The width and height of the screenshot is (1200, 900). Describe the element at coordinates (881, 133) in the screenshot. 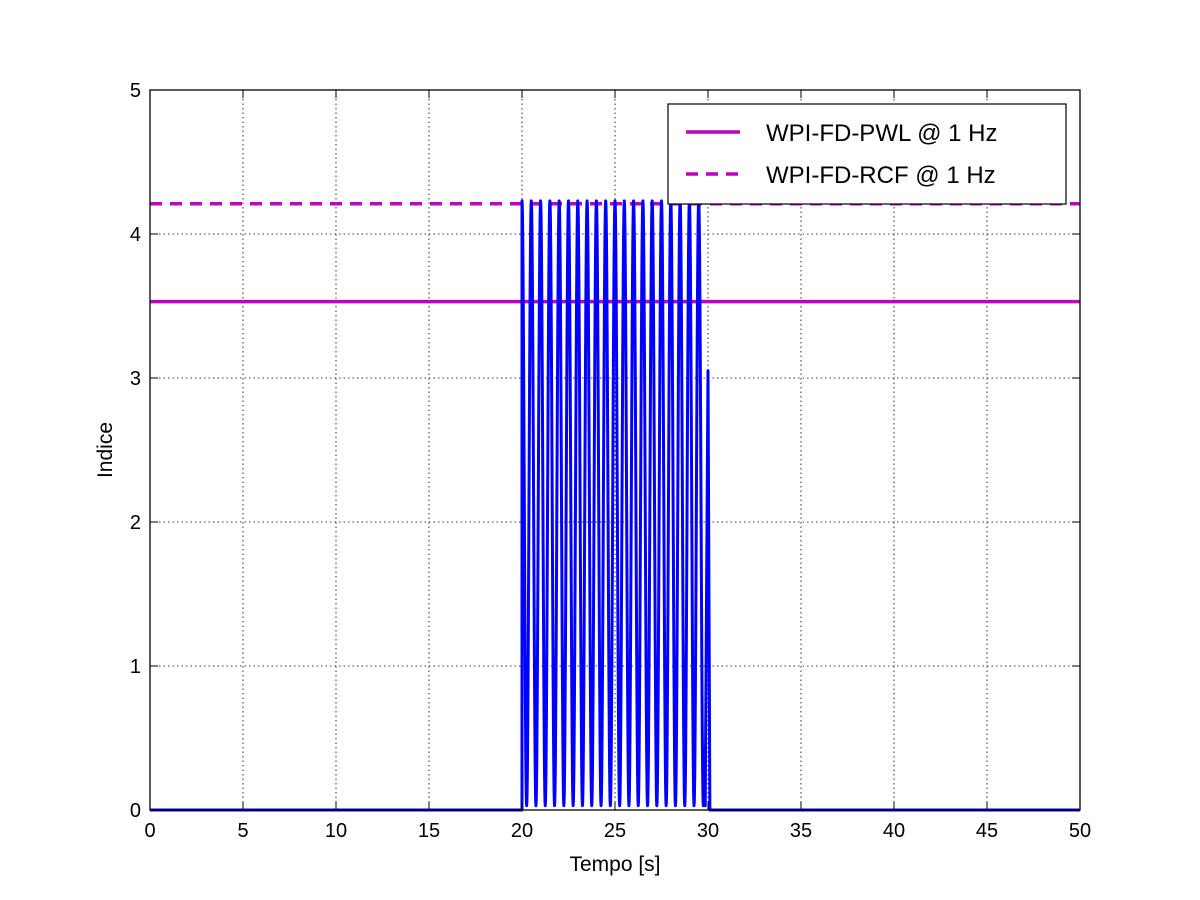

I see `legend-entry-label: WPI-FD-PWL @ 1 Hz` at that location.